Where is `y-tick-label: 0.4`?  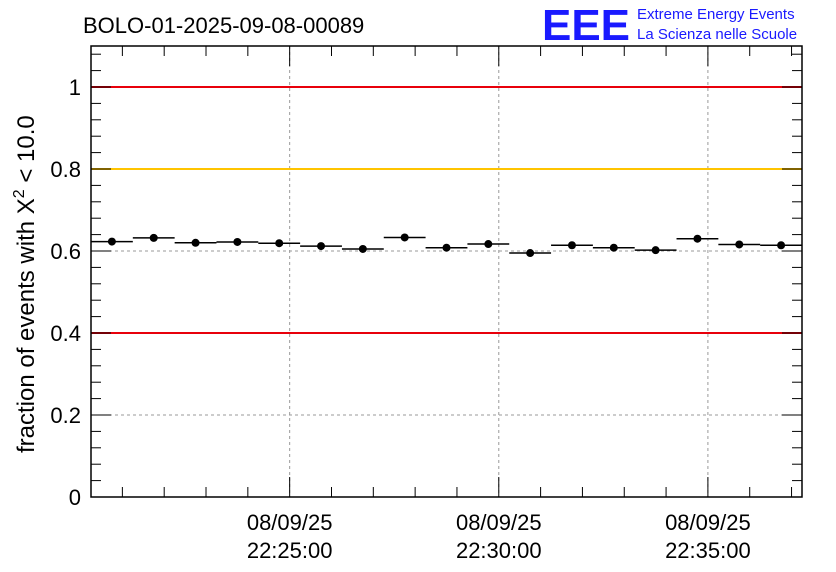
y-tick-label: 0.4 is located at coordinates (65, 333).